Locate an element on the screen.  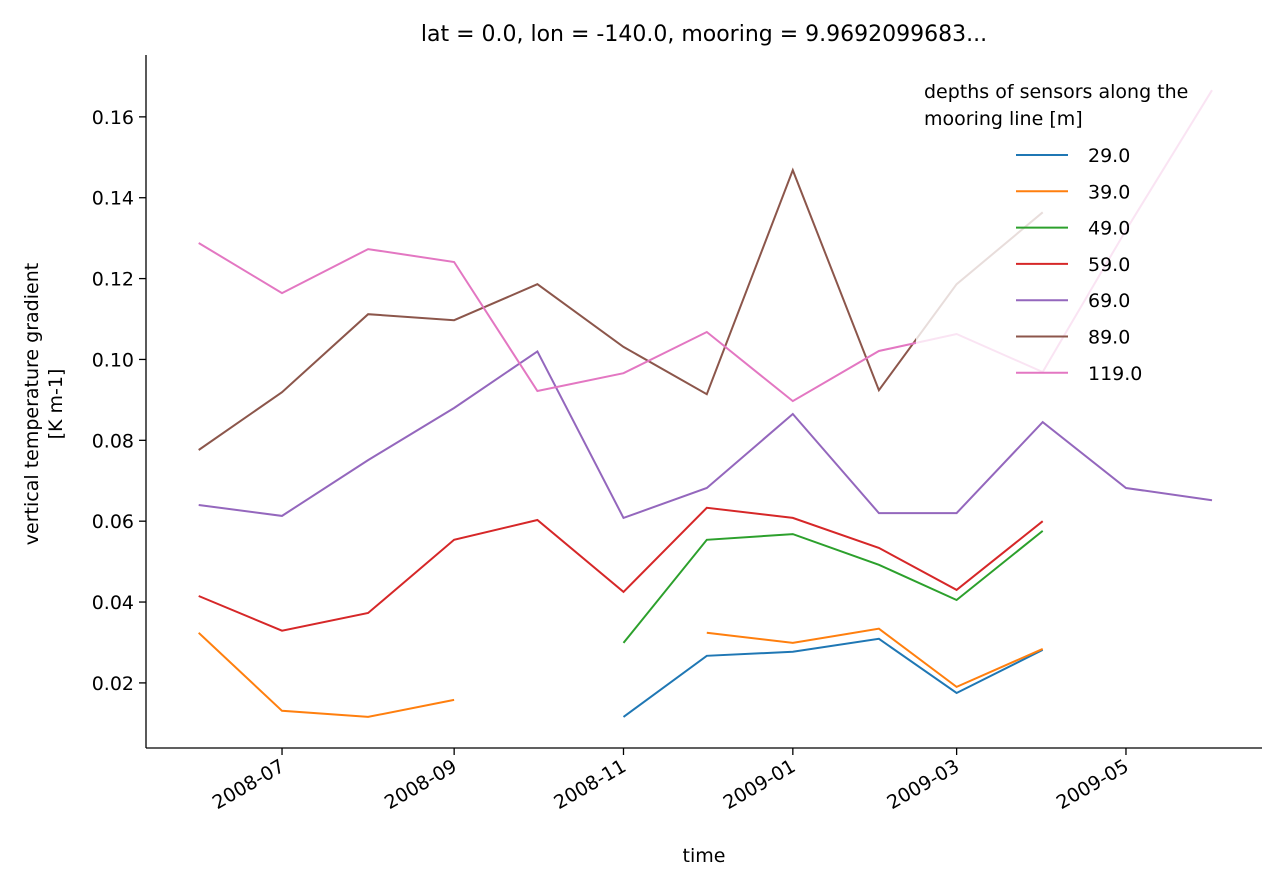
legend-label: 39.0 is located at coordinates (1109, 192).